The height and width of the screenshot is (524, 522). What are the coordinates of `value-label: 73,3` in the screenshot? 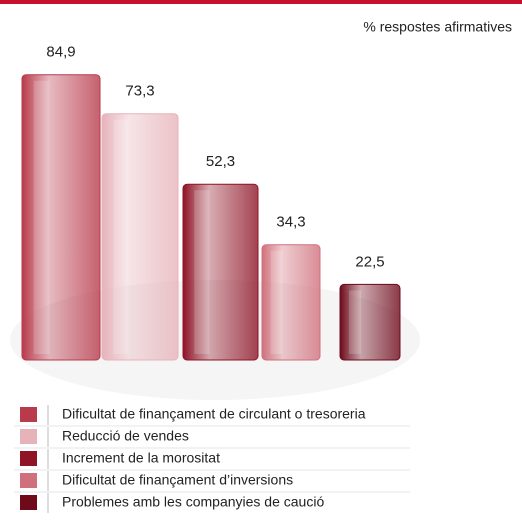 It's located at (139, 91).